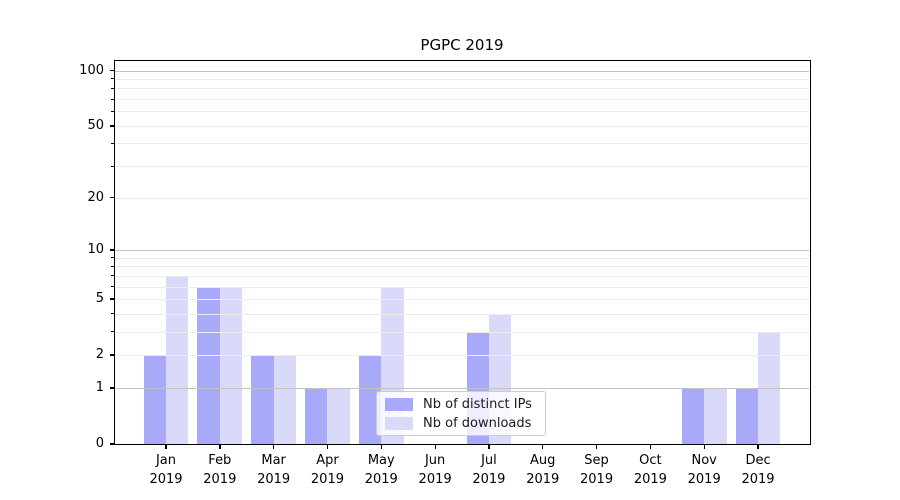 Image resolution: width=900 pixels, height=500 pixels. I want to click on legend: Nb of distinct IPs Nb of downloads, so click(461, 413).